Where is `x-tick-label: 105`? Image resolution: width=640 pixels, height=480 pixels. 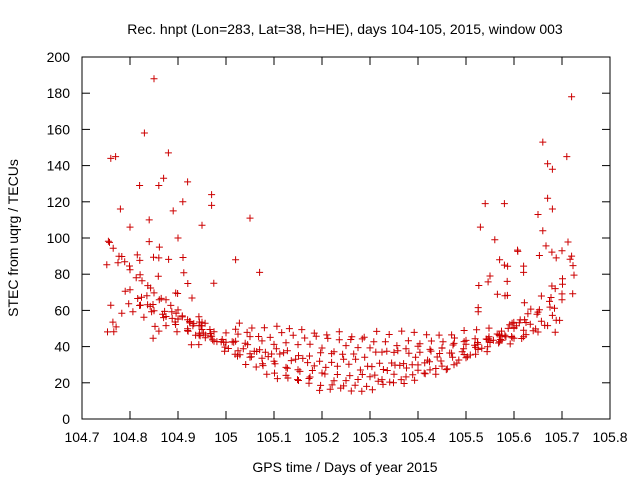
x-tick-label: 105 is located at coordinates (226, 437).